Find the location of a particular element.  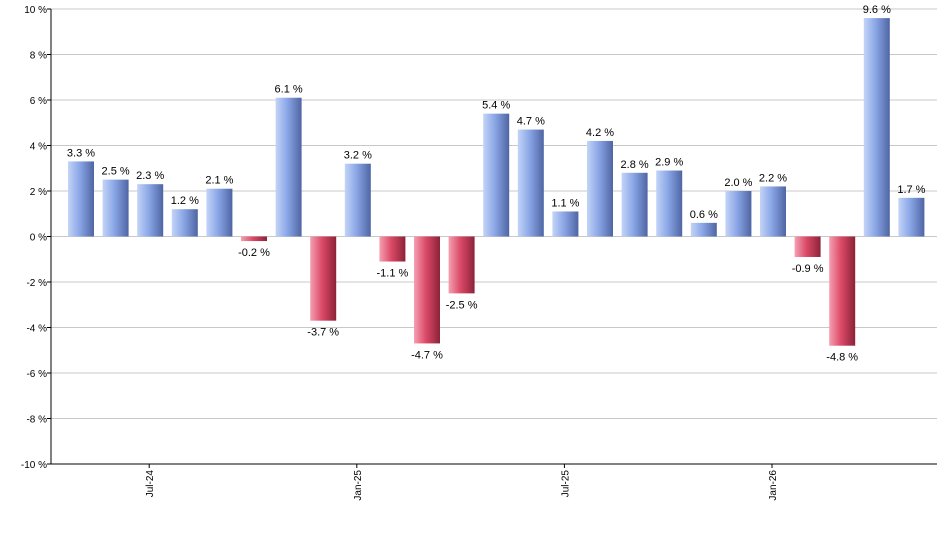

x-tick-label: Jul-25 is located at coordinates (565, 484).